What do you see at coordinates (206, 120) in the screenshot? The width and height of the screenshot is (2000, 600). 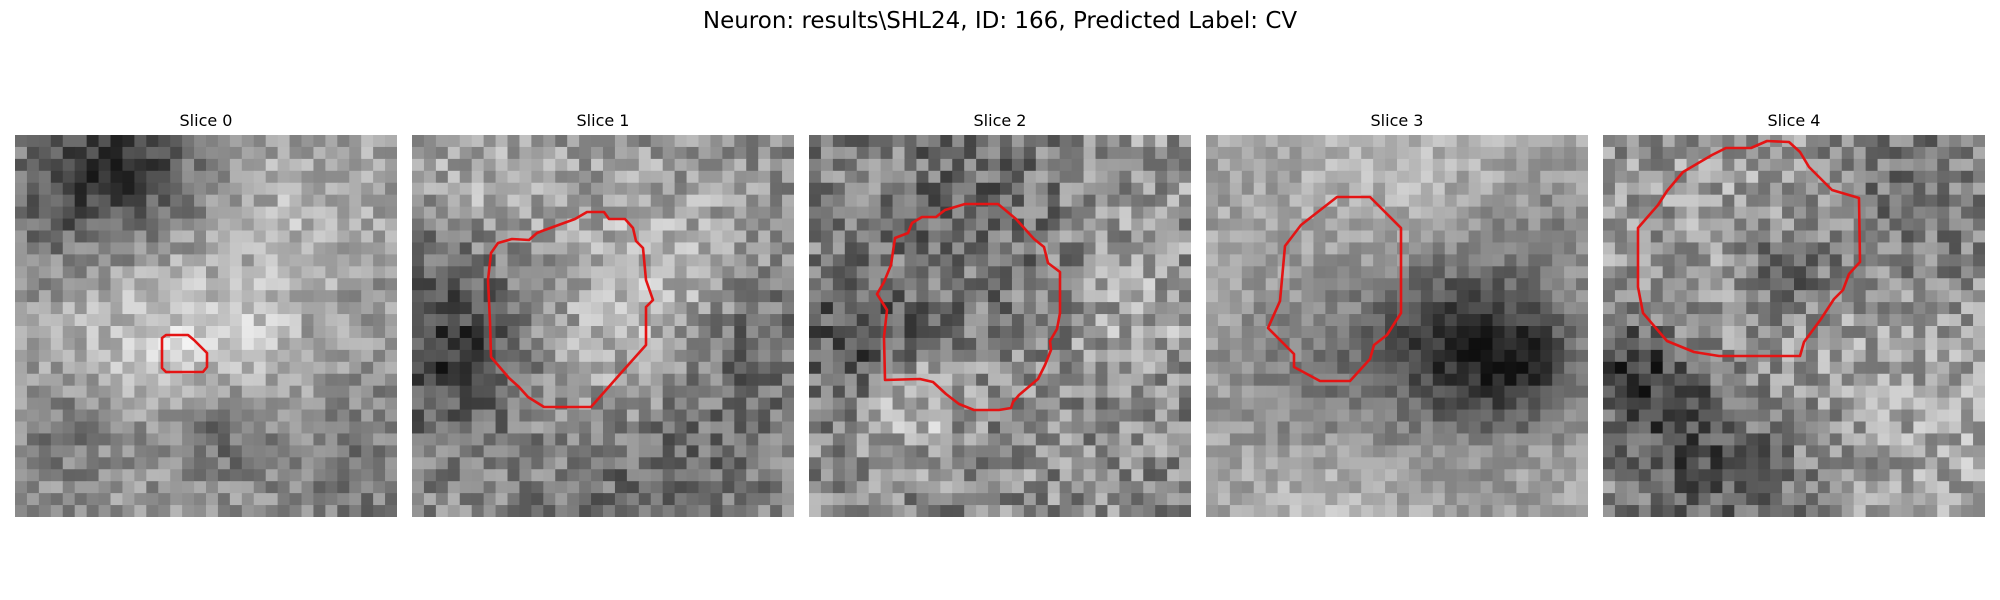 I see `slice-title: Slice 0` at bounding box center [206, 120].